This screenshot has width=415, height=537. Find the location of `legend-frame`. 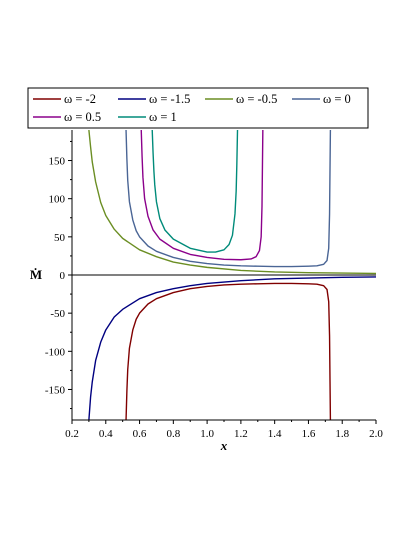

legend-frame is located at coordinates (198, 108).